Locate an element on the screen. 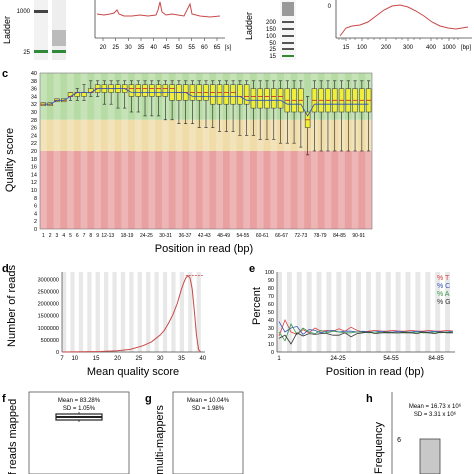 The image size is (474, 474). panel-g-mean: Mean = 10.04% is located at coordinates (208, 401).